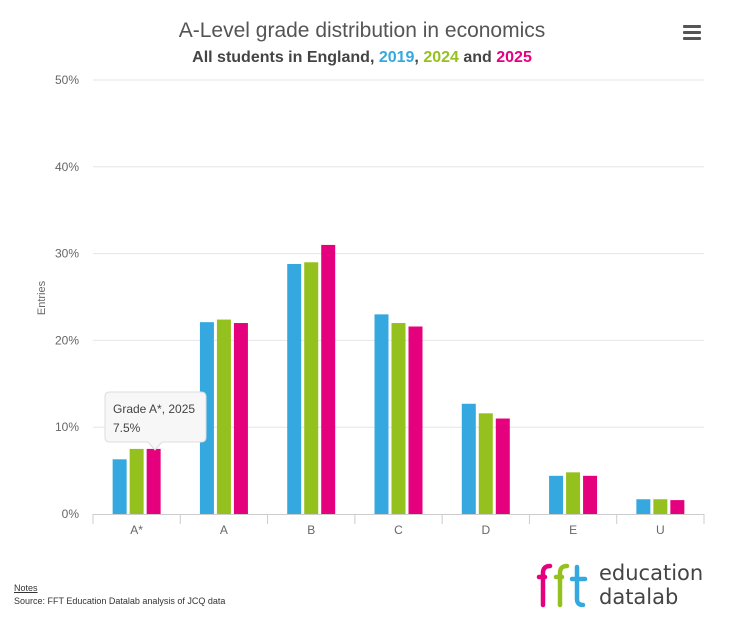 The image size is (749, 620). Describe the element at coordinates (155, 421) in the screenshot. I see `tooltip: Grade A*, 2025 7.5%` at that location.